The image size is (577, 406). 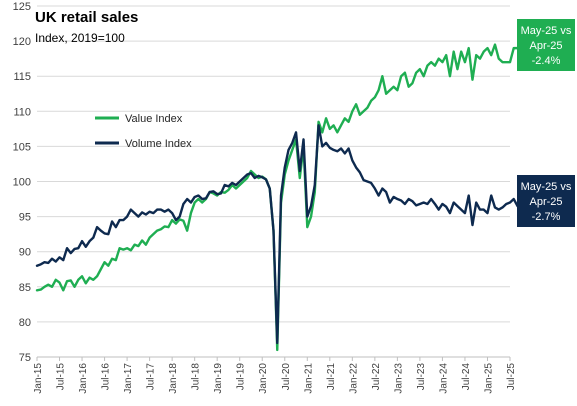 What do you see at coordinates (22, 42) in the screenshot?
I see `y-tick-label: 120` at bounding box center [22, 42].